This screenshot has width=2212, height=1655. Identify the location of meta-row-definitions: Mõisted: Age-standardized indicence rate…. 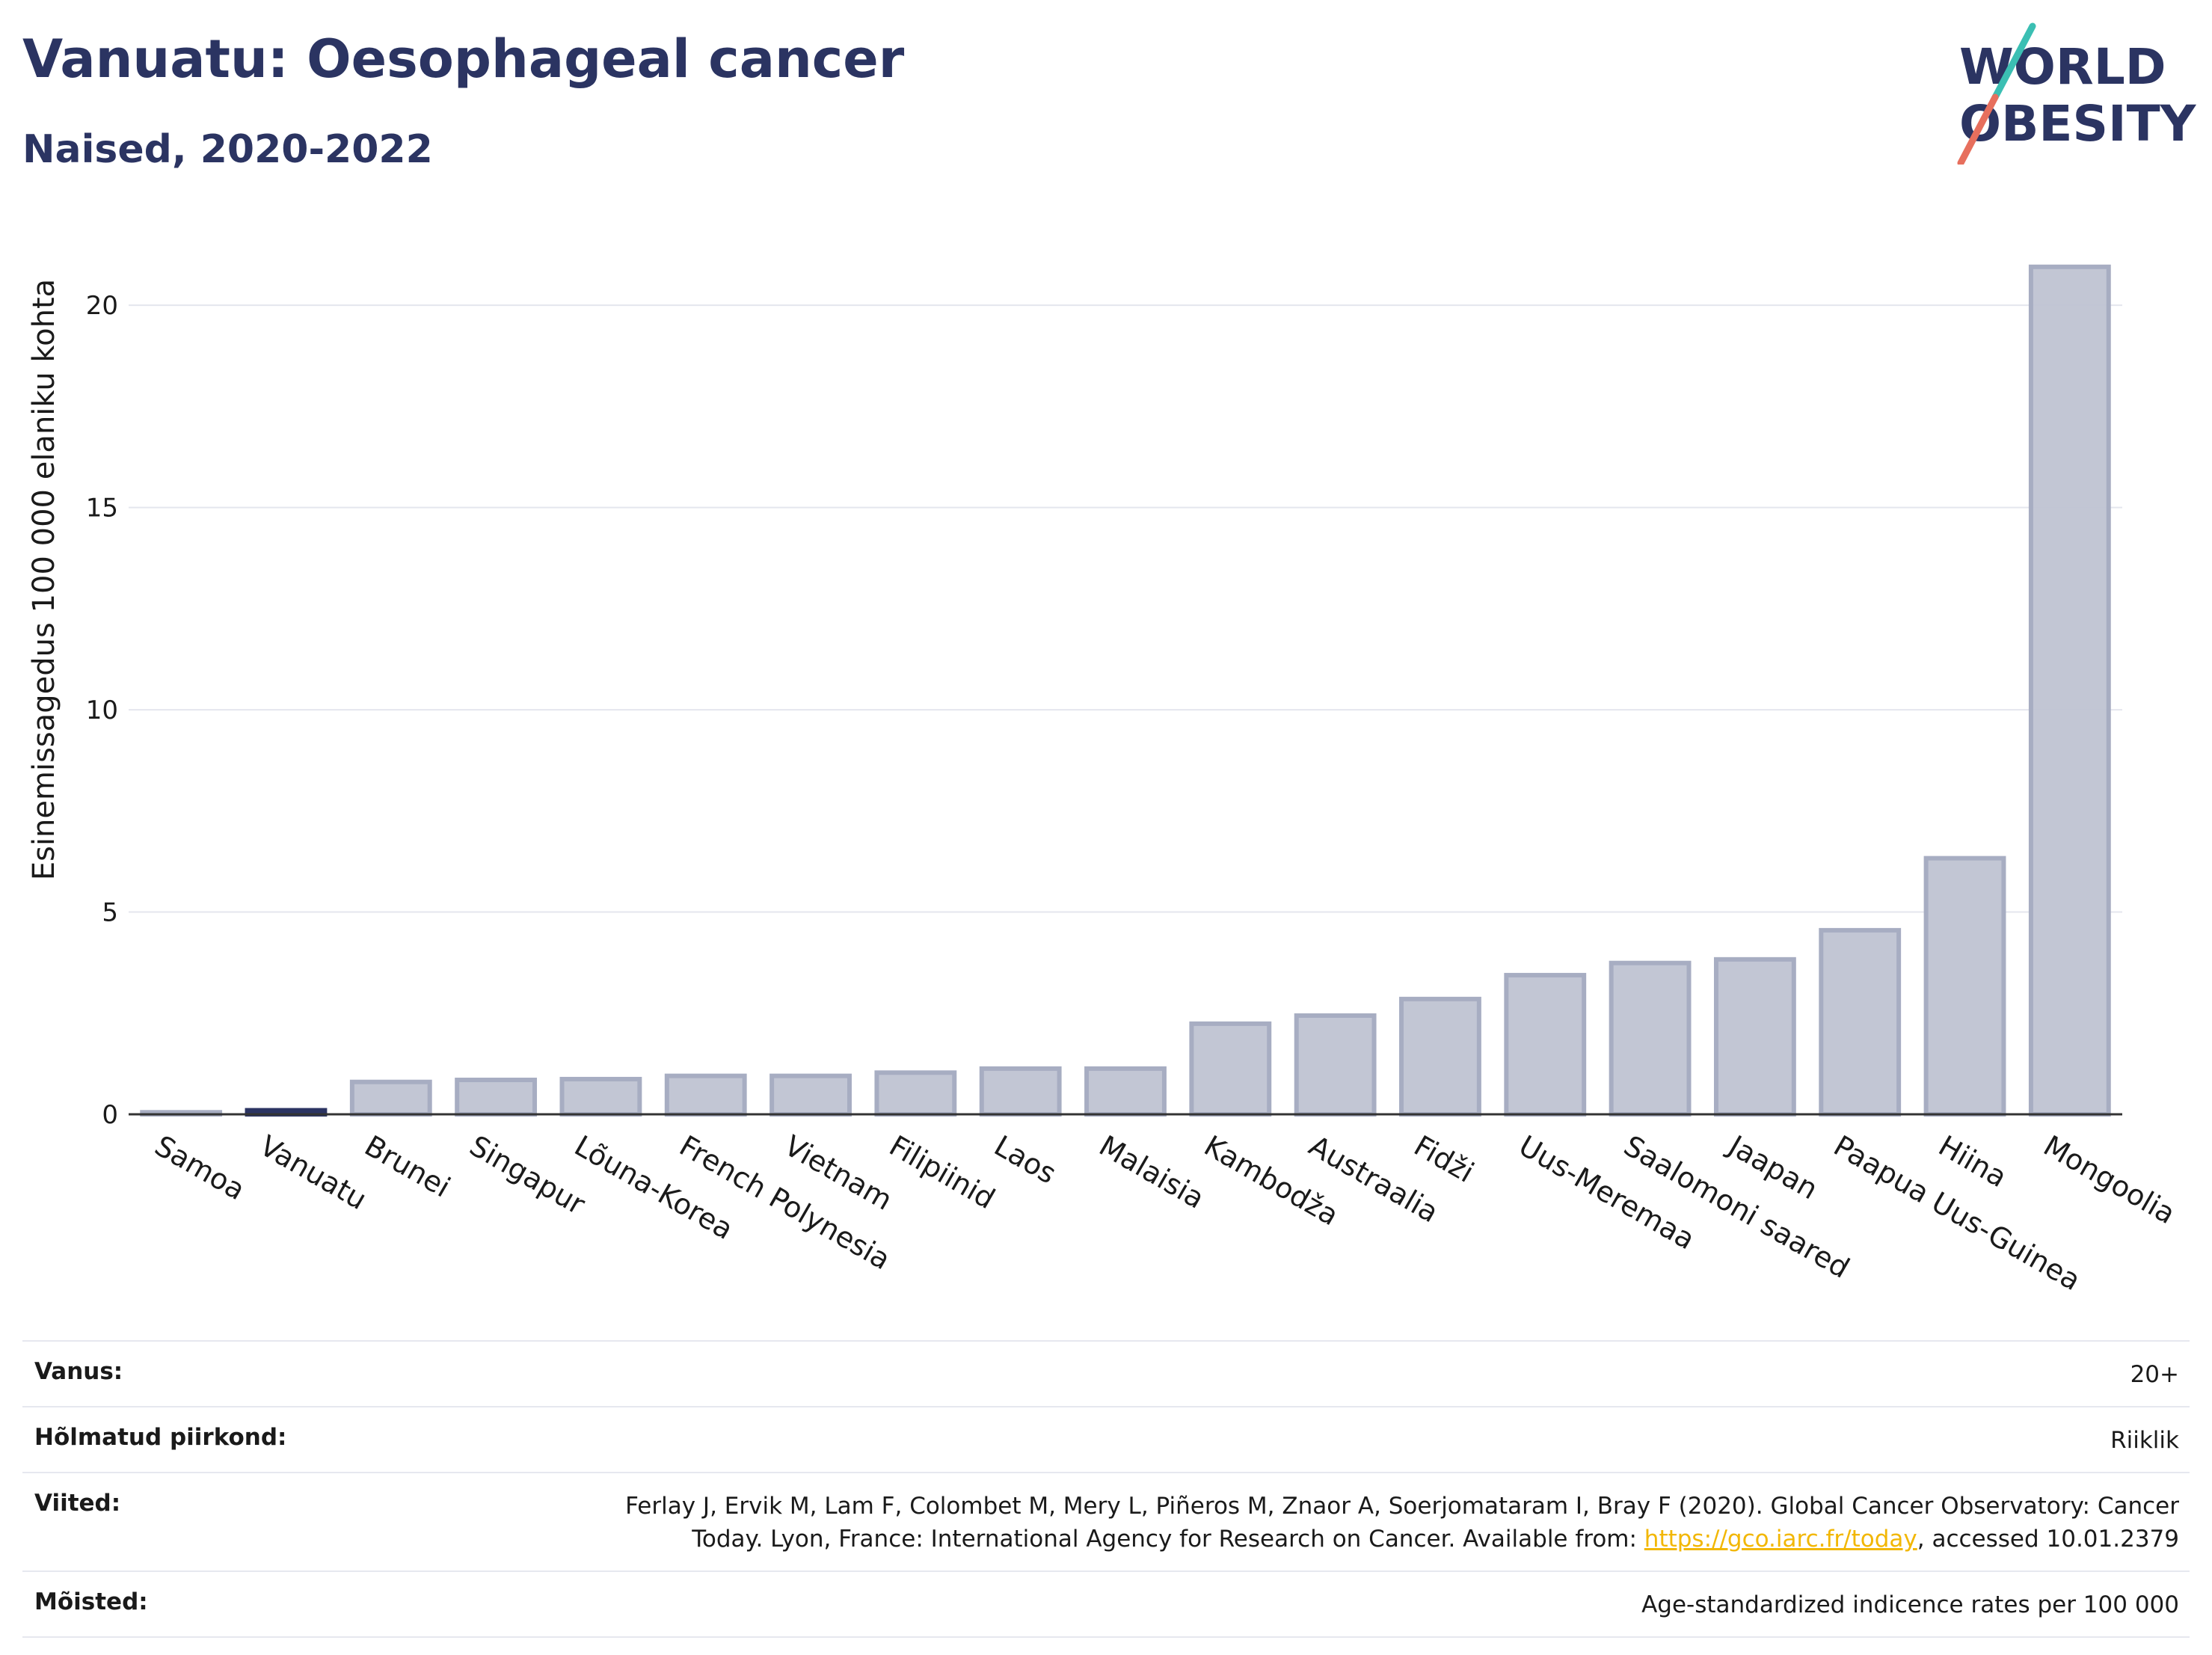
(1106, 1604).